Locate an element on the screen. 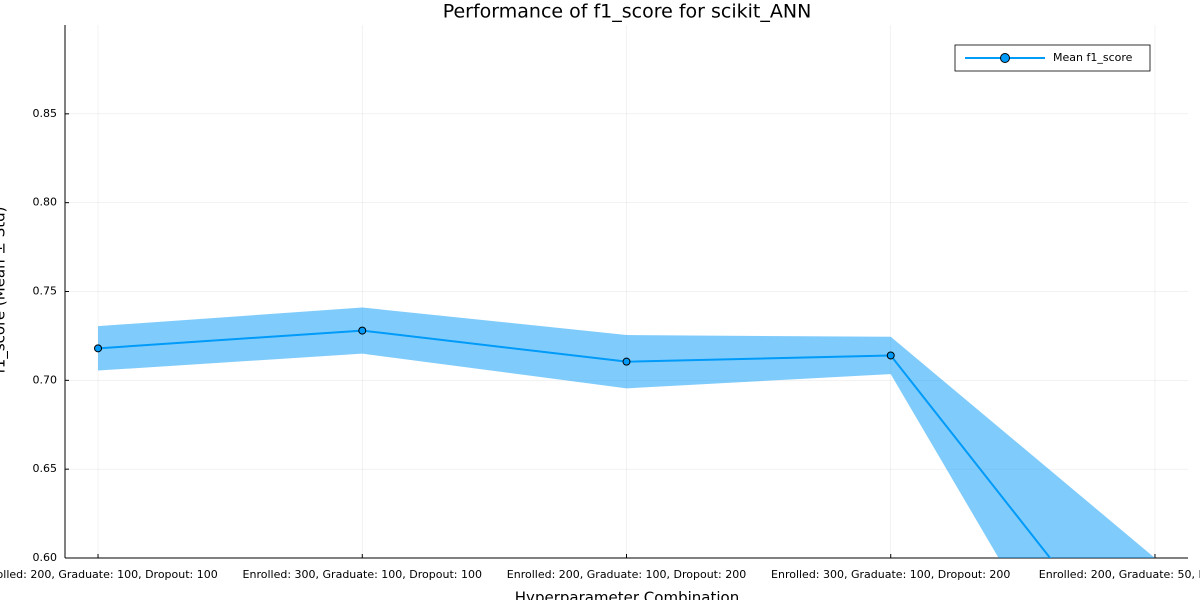 The image size is (1200, 600). y-tick-label: 0.80 is located at coordinates (45, 202).